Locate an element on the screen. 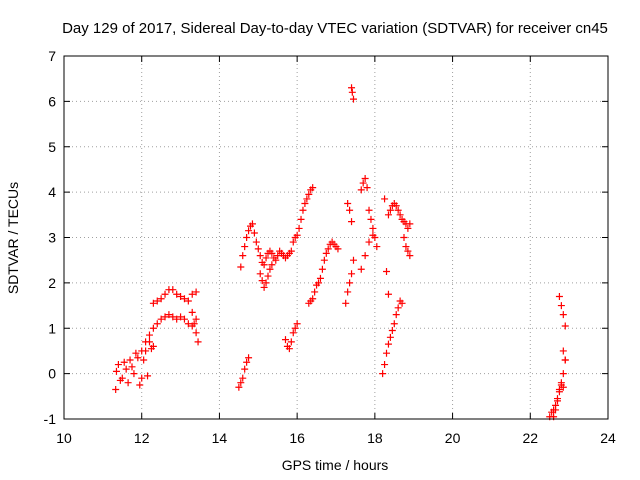 The height and width of the screenshot is (480, 640). x-tick-label: 12 is located at coordinates (142, 438).